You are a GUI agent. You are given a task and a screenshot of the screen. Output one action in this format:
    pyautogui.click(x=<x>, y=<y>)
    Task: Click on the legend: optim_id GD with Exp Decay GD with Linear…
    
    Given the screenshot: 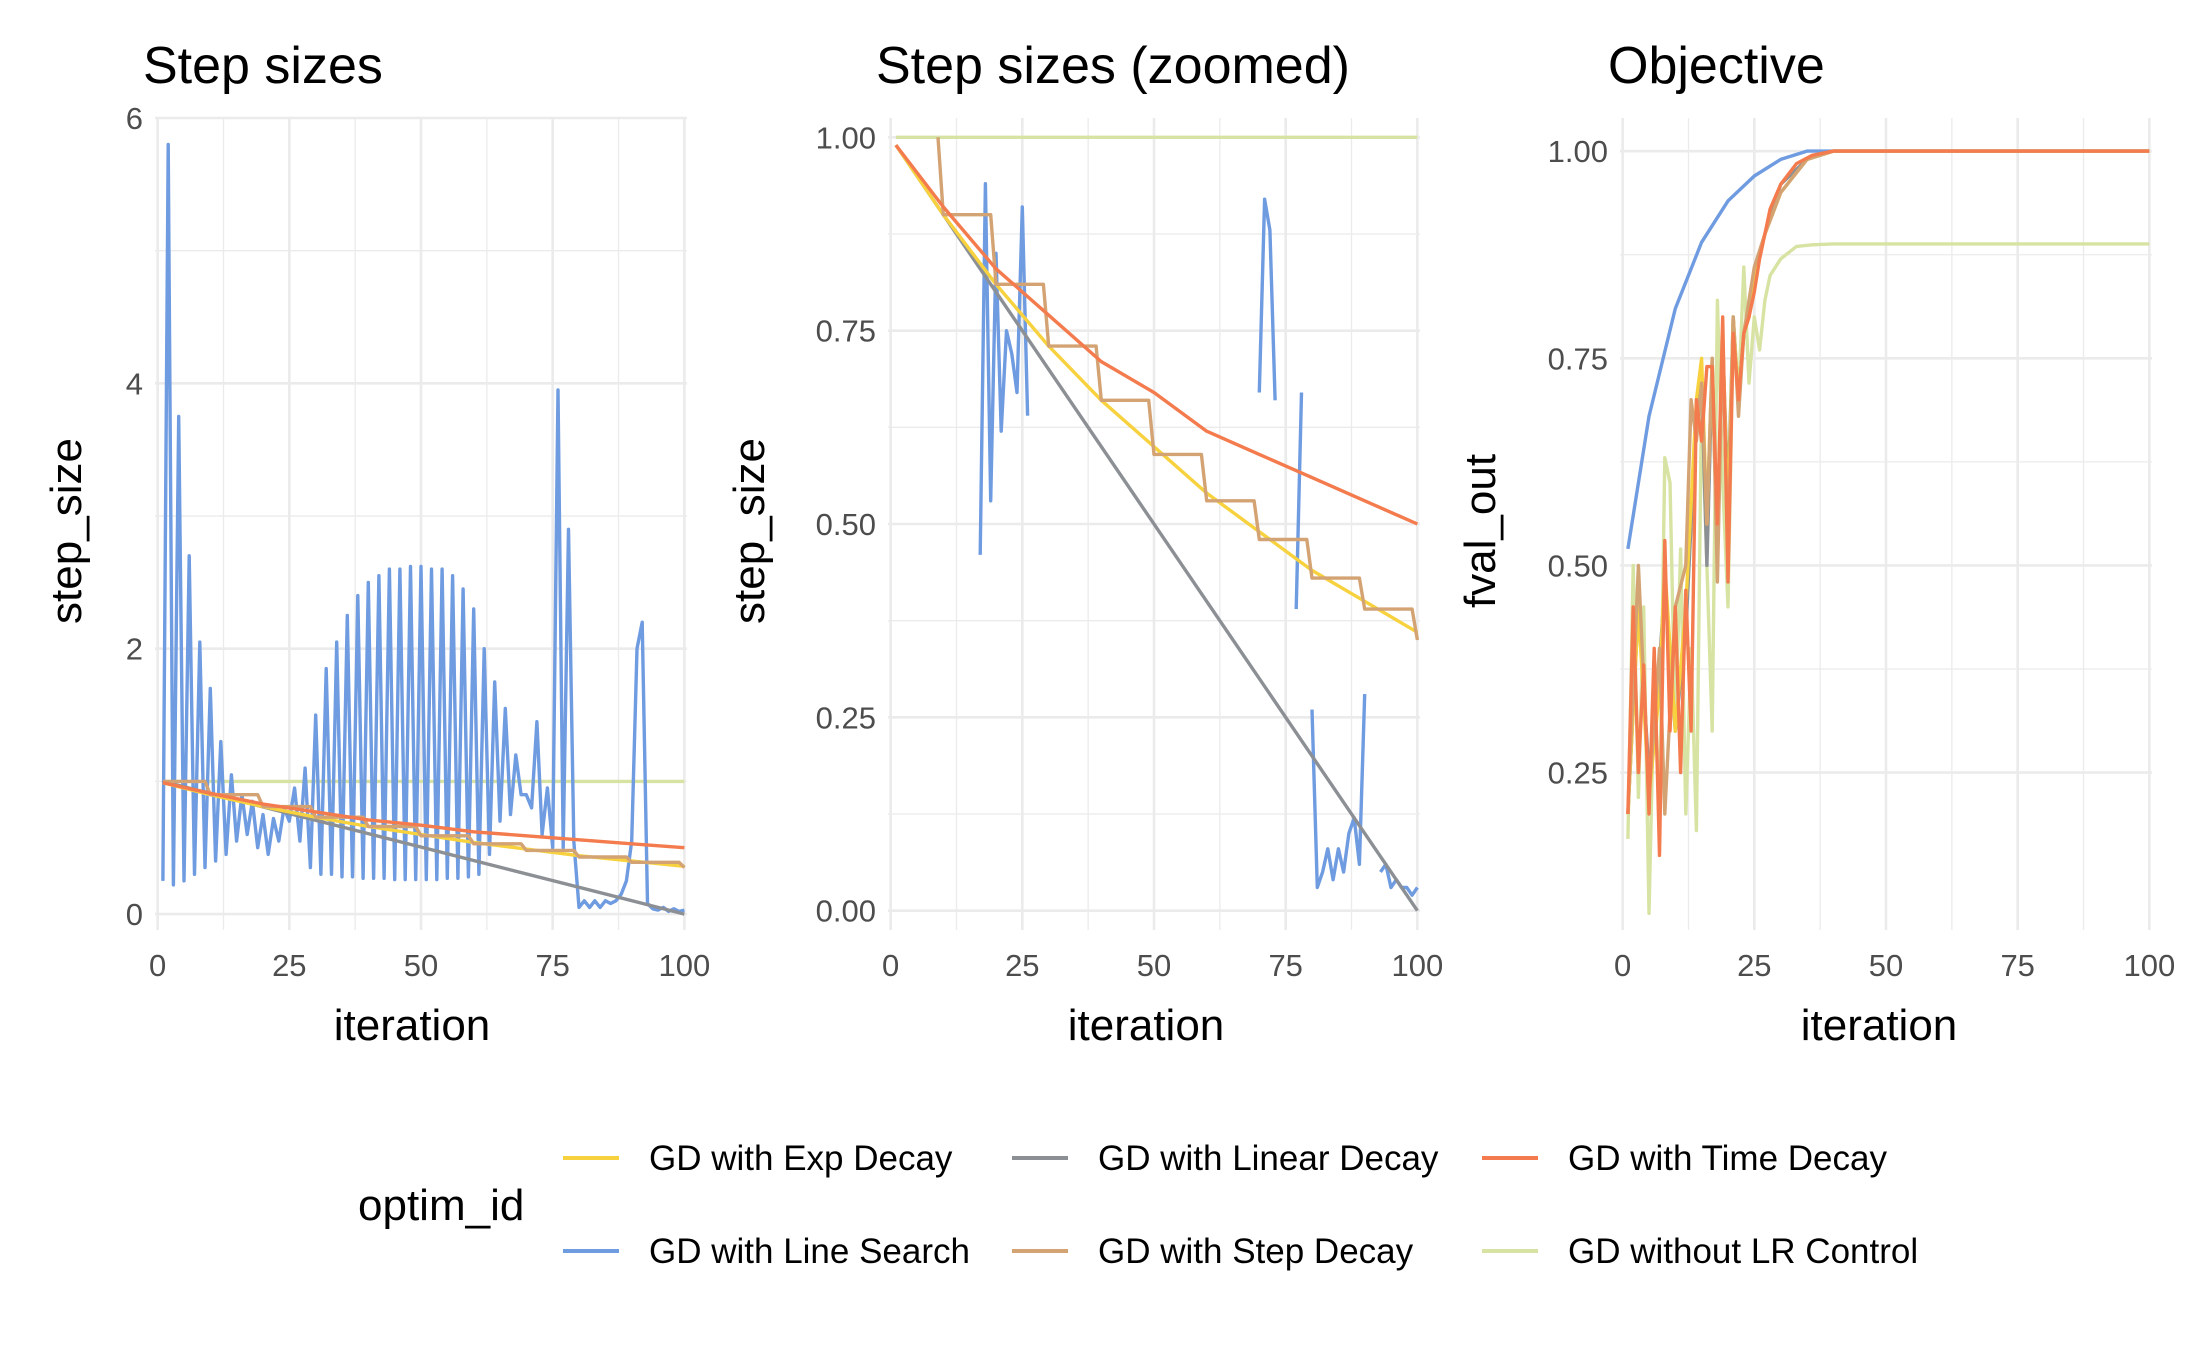 What is the action you would take?
    pyautogui.click(x=1138, y=1205)
    